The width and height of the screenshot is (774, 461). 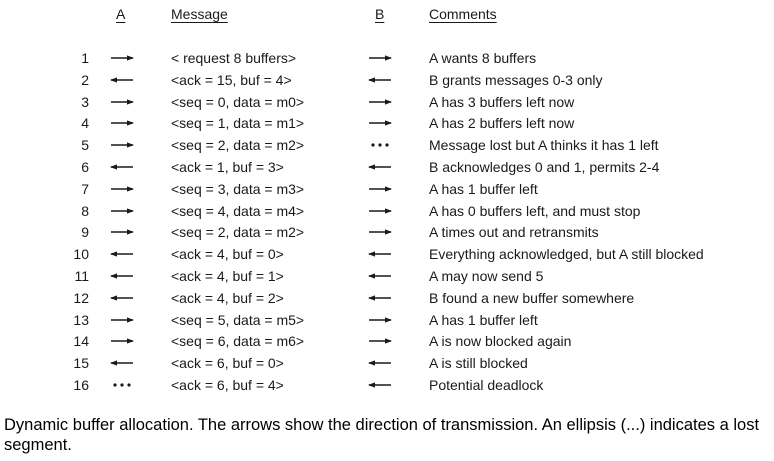 What do you see at coordinates (227, 166) in the screenshot?
I see `message-text: <ack = 1, buf = 3>` at bounding box center [227, 166].